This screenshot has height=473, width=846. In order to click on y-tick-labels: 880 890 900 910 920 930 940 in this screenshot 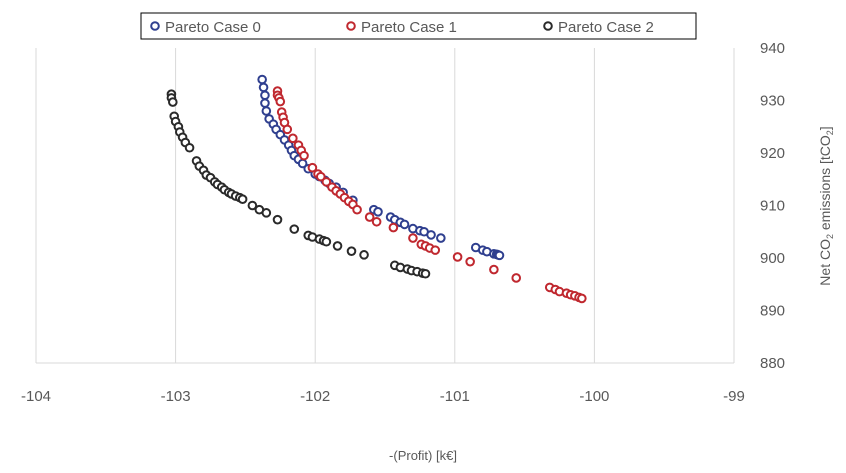, I will do `click(772, 206)`.